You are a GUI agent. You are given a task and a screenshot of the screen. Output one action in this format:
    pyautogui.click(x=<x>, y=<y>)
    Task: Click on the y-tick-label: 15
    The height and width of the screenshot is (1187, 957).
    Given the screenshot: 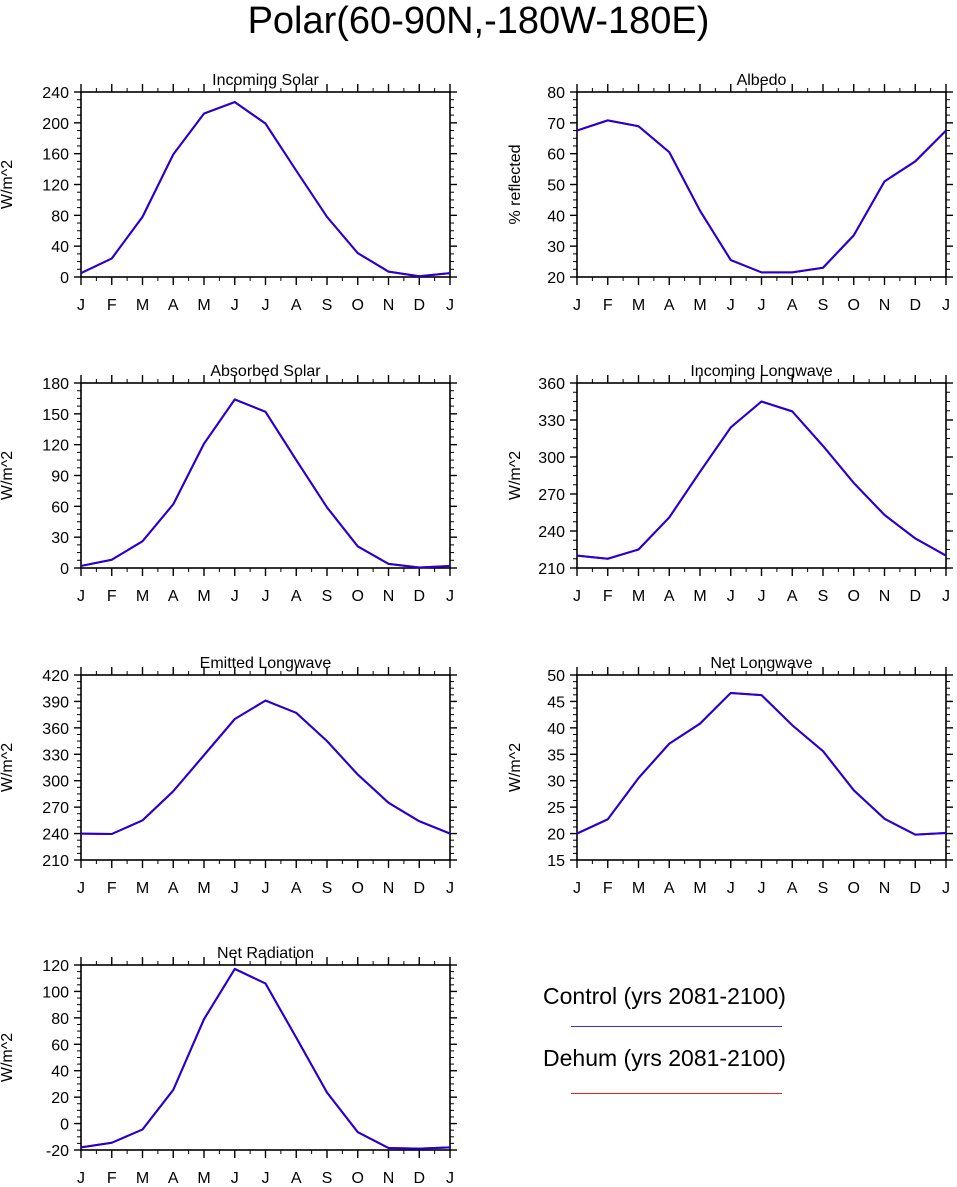 What is the action you would take?
    pyautogui.click(x=556, y=861)
    